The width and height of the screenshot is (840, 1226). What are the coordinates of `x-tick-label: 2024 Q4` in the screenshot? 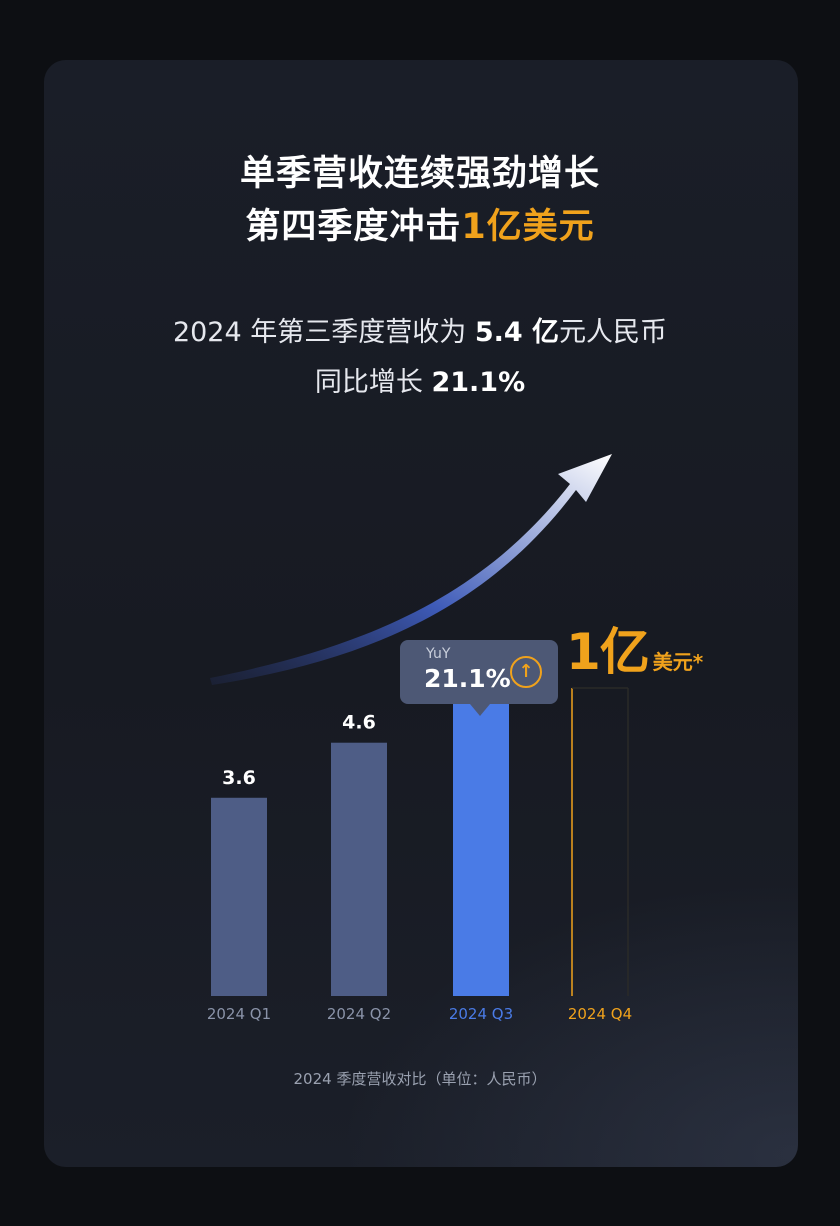 It's located at (600, 1014).